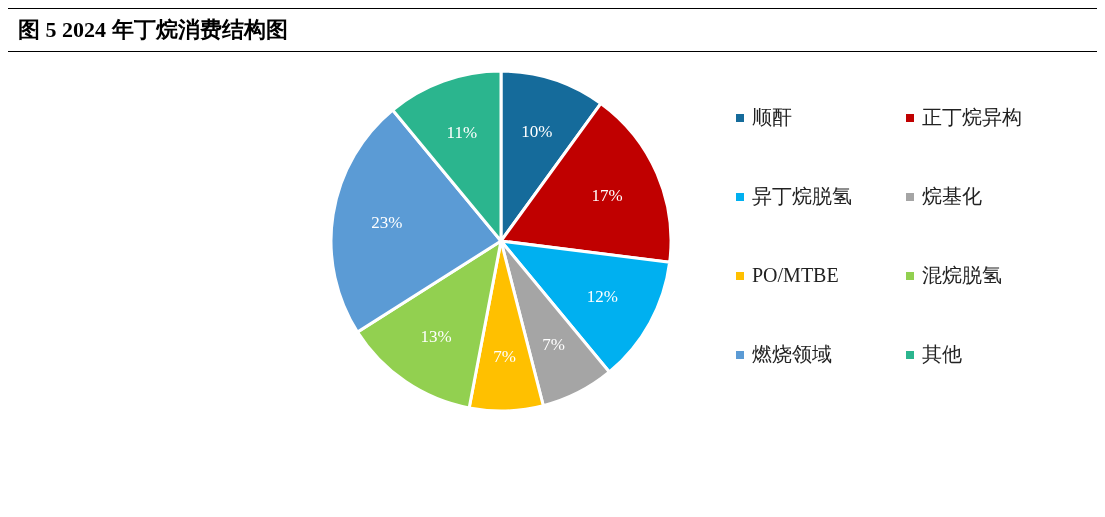 Image resolution: width=1105 pixels, height=517 pixels. Describe the element at coordinates (552, 30) in the screenshot. I see `text: 图 5 2024 年丁烷消费结构图` at that location.